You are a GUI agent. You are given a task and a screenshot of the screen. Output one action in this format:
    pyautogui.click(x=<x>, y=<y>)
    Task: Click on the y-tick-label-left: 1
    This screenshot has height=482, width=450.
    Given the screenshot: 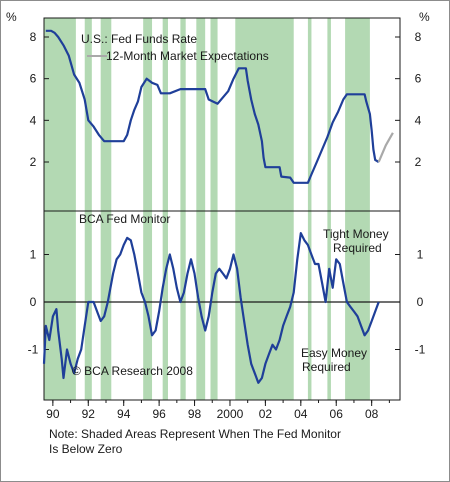 What is the action you would take?
    pyautogui.click(x=33, y=255)
    